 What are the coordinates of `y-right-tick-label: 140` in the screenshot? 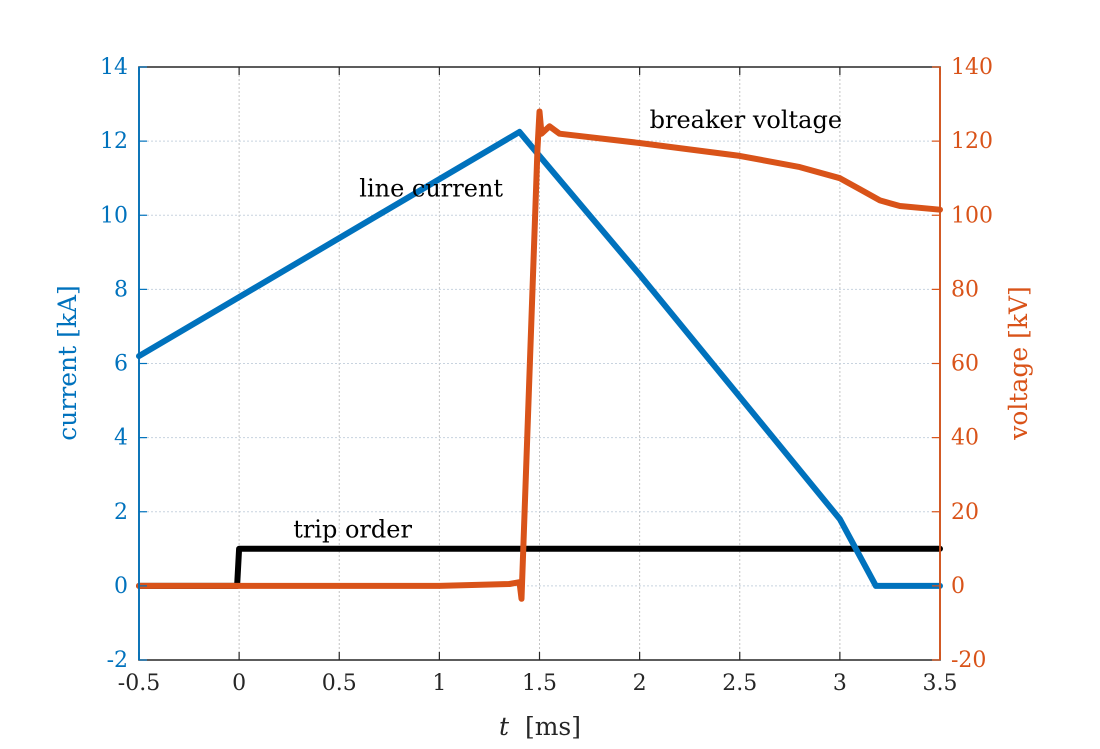 It's located at (972, 67).